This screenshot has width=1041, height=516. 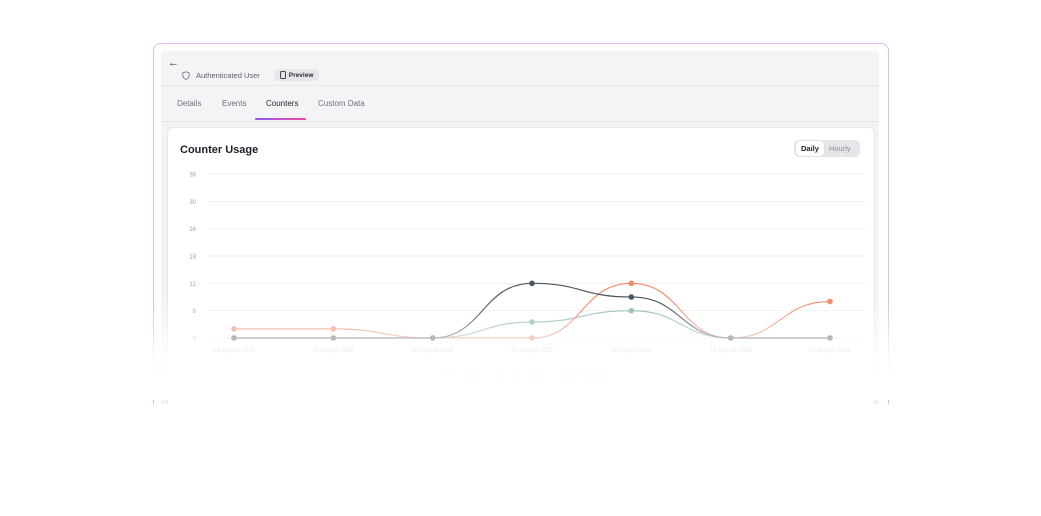 I want to click on legend-label-fh-videos: FH - Videos, so click(x=528, y=377).